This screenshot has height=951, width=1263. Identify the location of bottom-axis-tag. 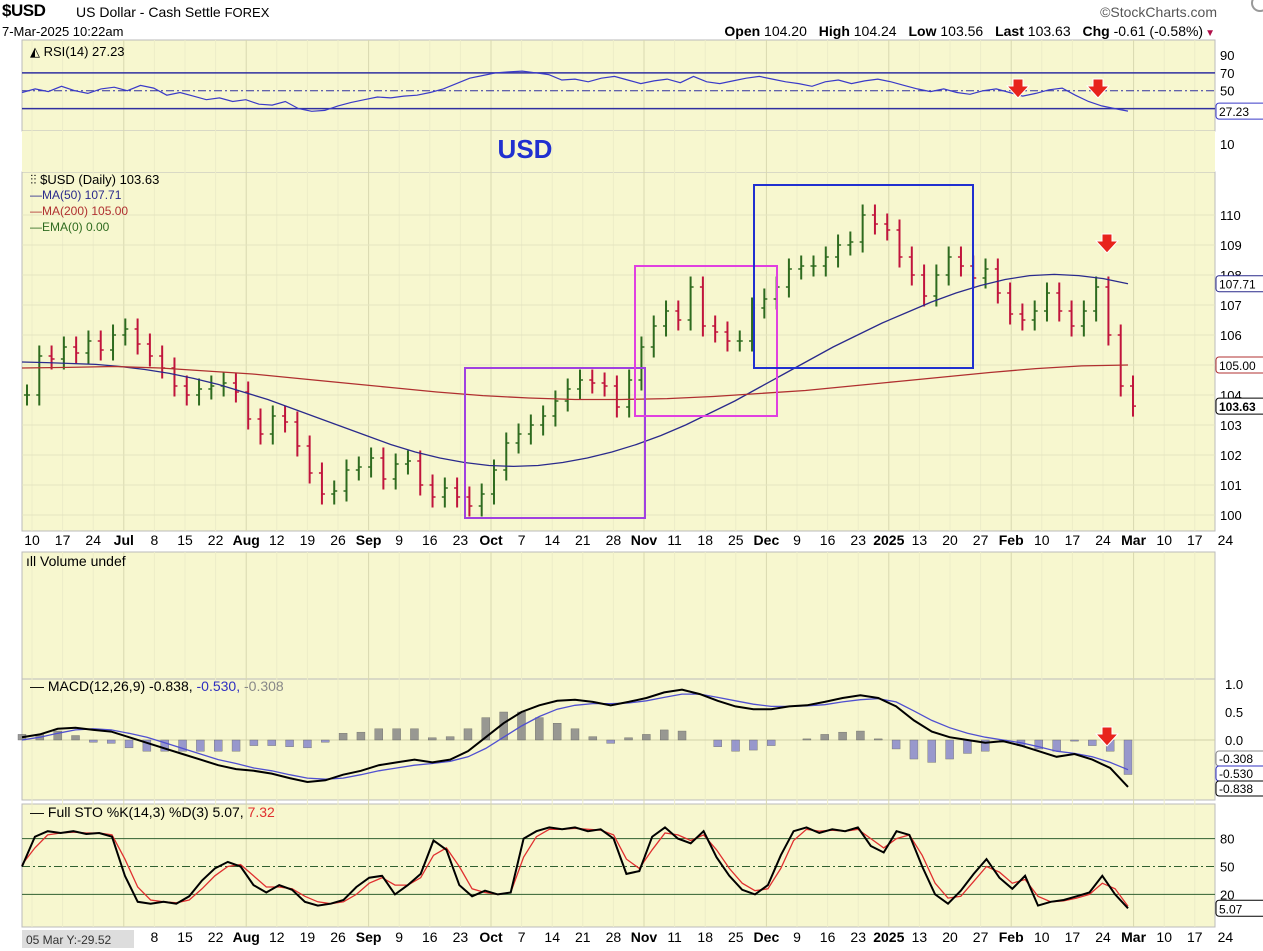
(78, 939).